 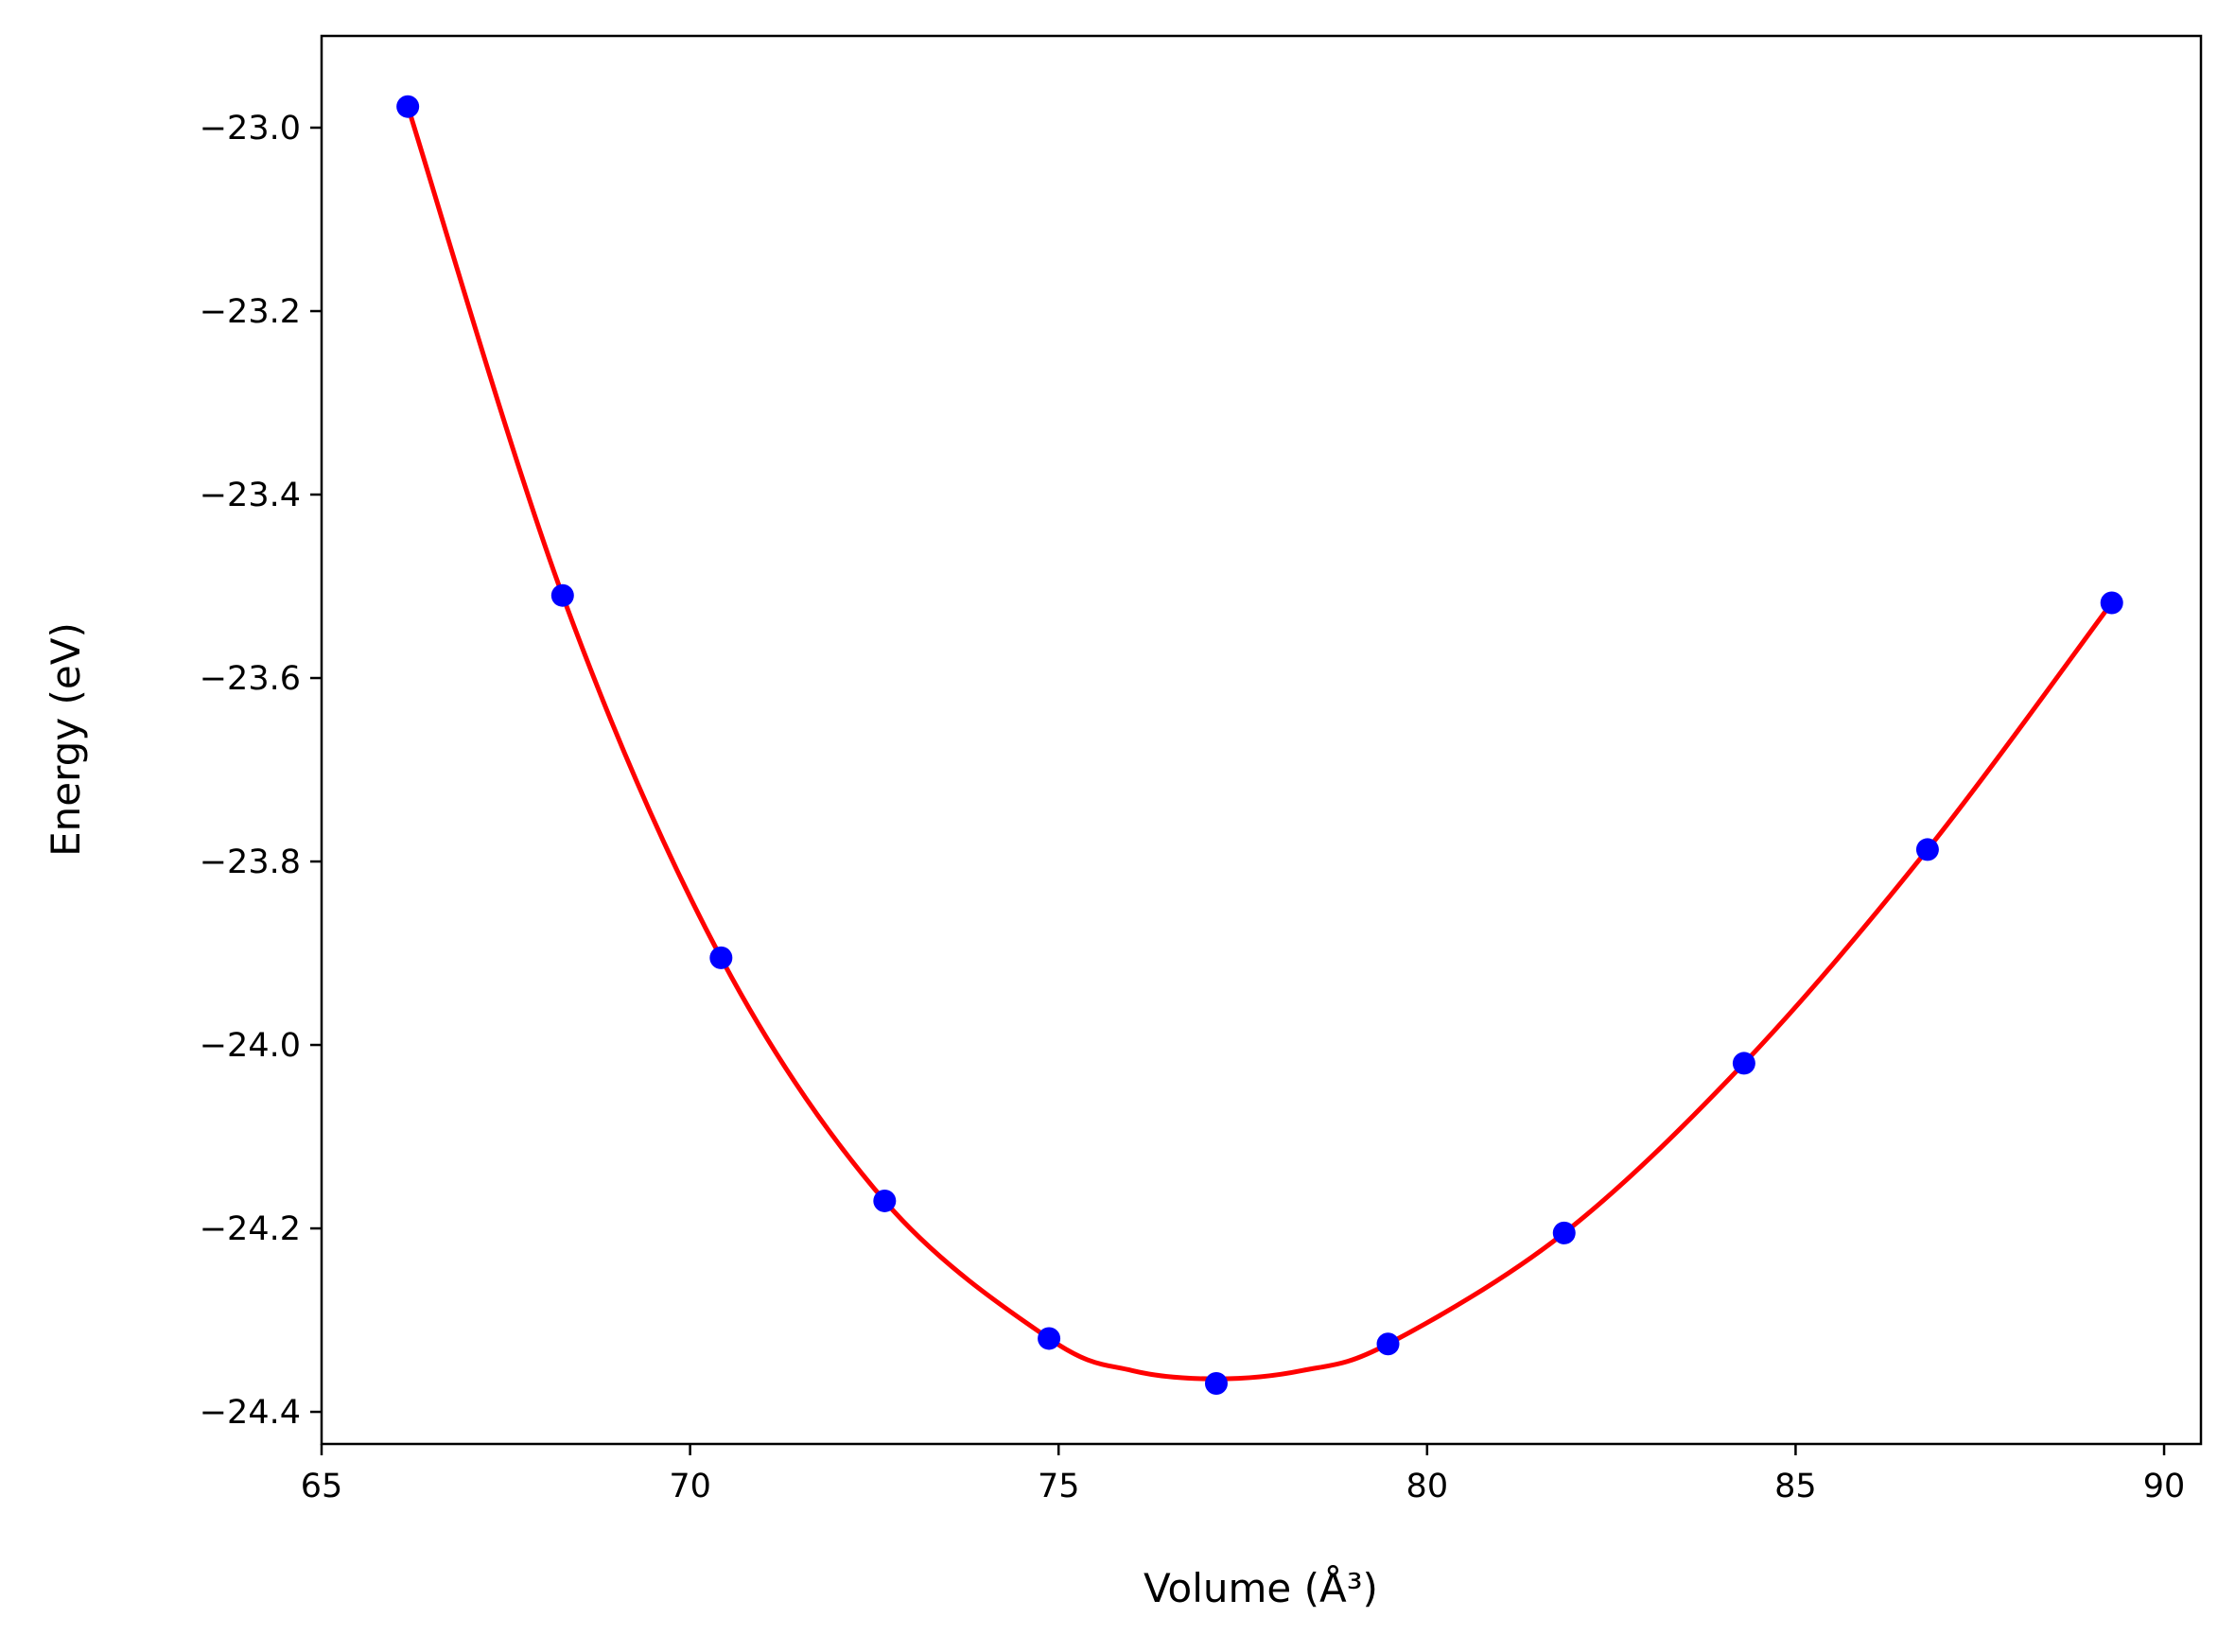 What do you see at coordinates (250, 312) in the screenshot?
I see `y-tick-label: −23.2` at bounding box center [250, 312].